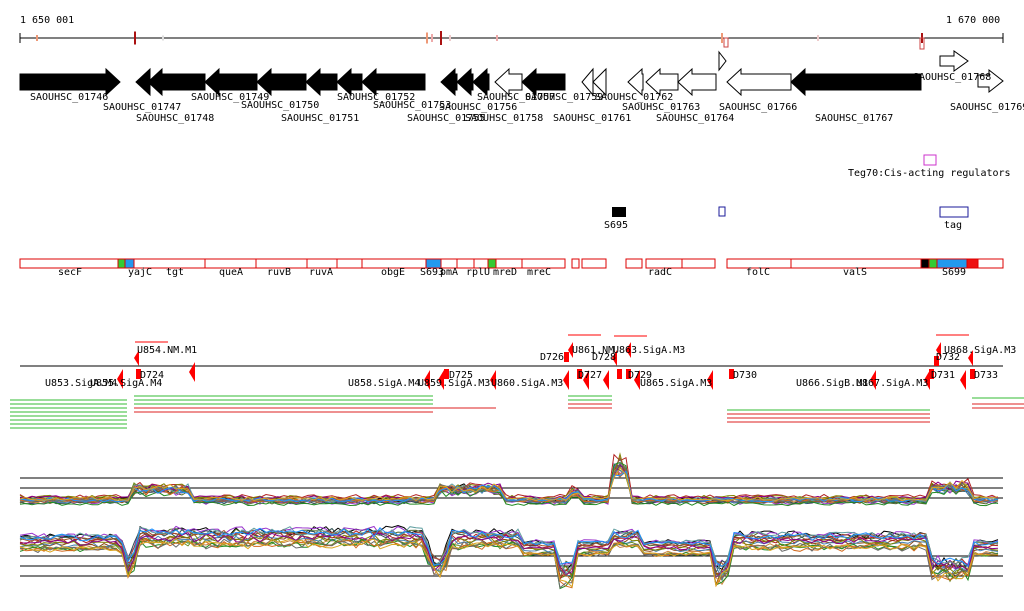 The image size is (1024, 611). I want to click on tu-label: D724, so click(152, 375).